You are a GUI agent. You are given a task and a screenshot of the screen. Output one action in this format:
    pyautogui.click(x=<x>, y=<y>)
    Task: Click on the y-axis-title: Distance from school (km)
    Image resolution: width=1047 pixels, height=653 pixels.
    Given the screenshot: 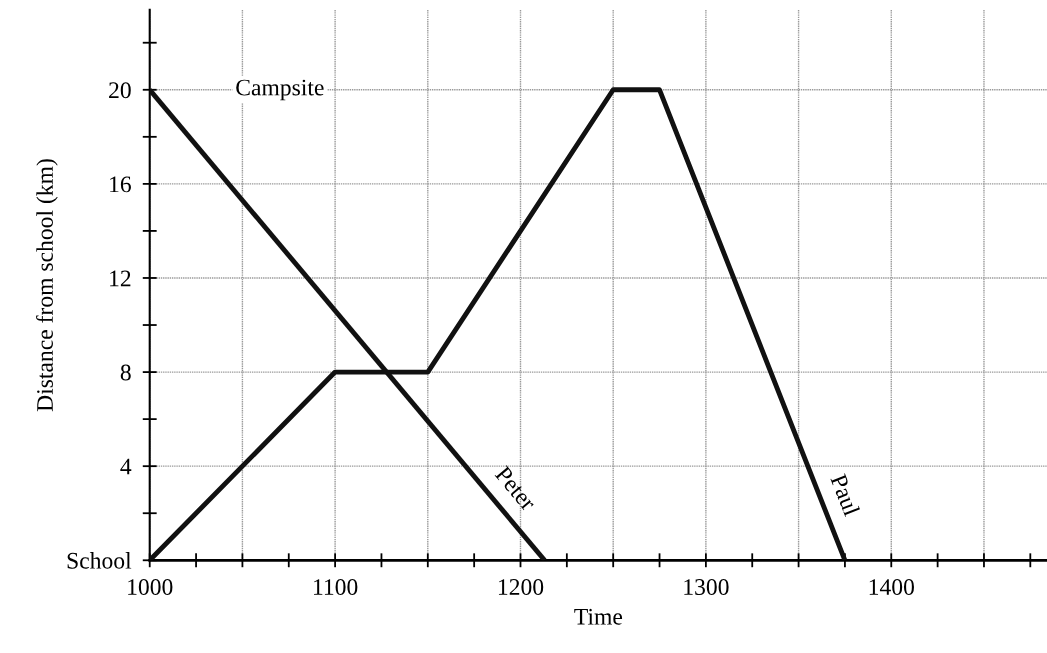 What is the action you would take?
    pyautogui.click(x=47, y=285)
    